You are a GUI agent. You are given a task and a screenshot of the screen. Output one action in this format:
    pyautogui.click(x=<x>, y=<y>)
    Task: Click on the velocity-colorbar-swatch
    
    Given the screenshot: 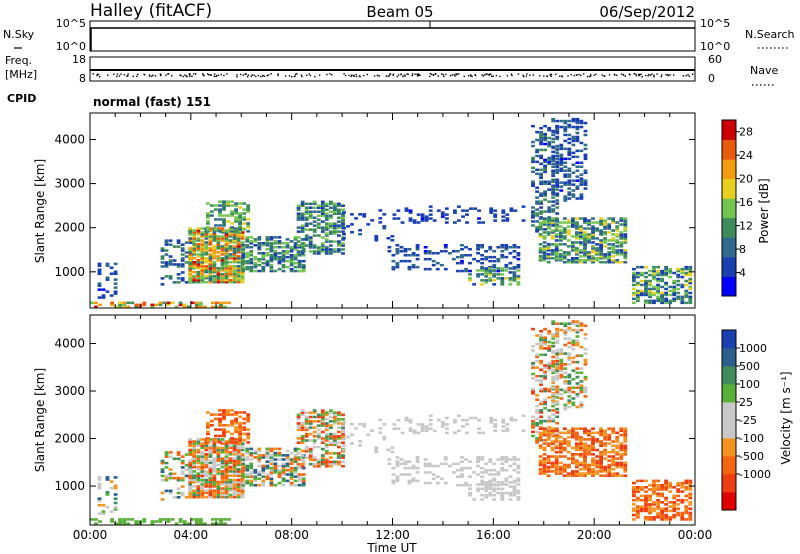 What is the action you would take?
    pyautogui.click(x=729, y=411)
    